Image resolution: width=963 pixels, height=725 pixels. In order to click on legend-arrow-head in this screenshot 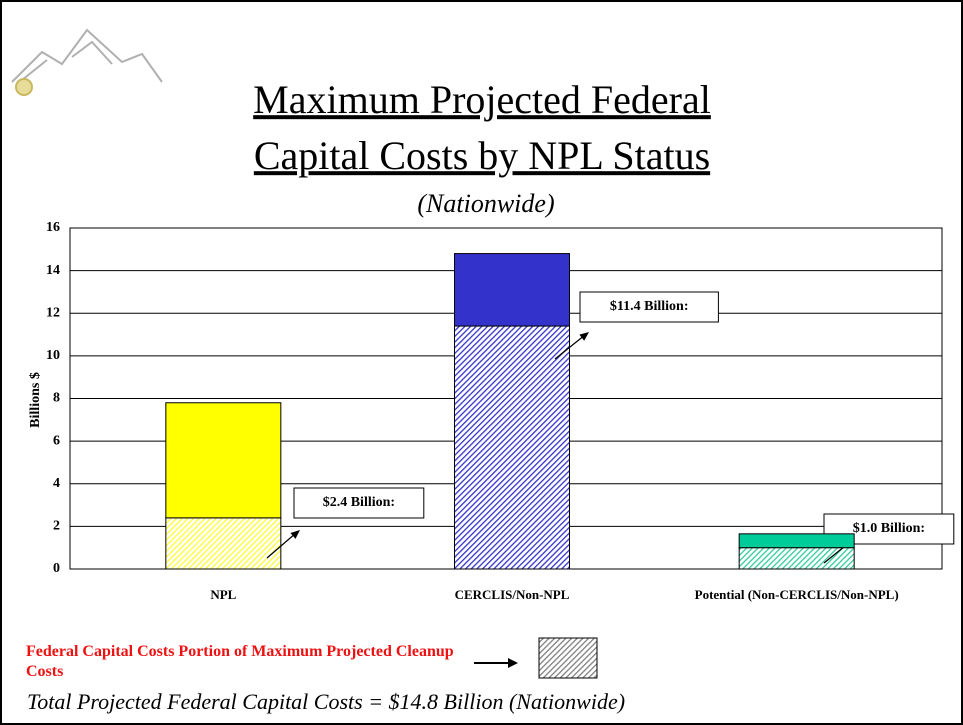, I will do `click(513, 663)`.